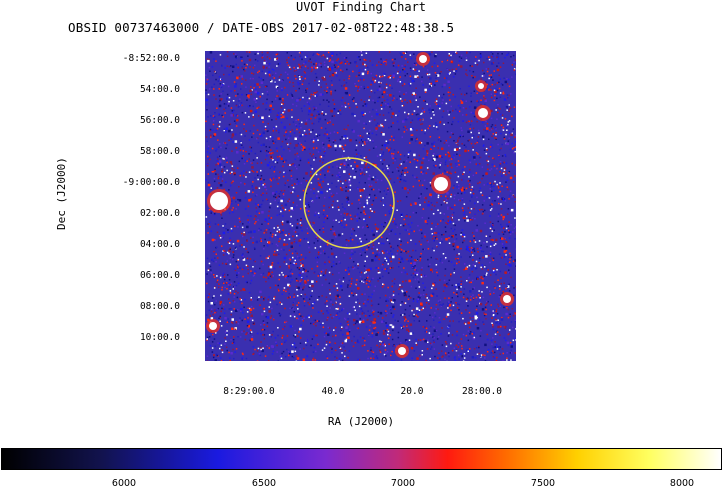 The width and height of the screenshot is (722, 489). Describe the element at coordinates (682, 483) in the screenshot. I see `colorbar-tick-4: 8000` at that location.